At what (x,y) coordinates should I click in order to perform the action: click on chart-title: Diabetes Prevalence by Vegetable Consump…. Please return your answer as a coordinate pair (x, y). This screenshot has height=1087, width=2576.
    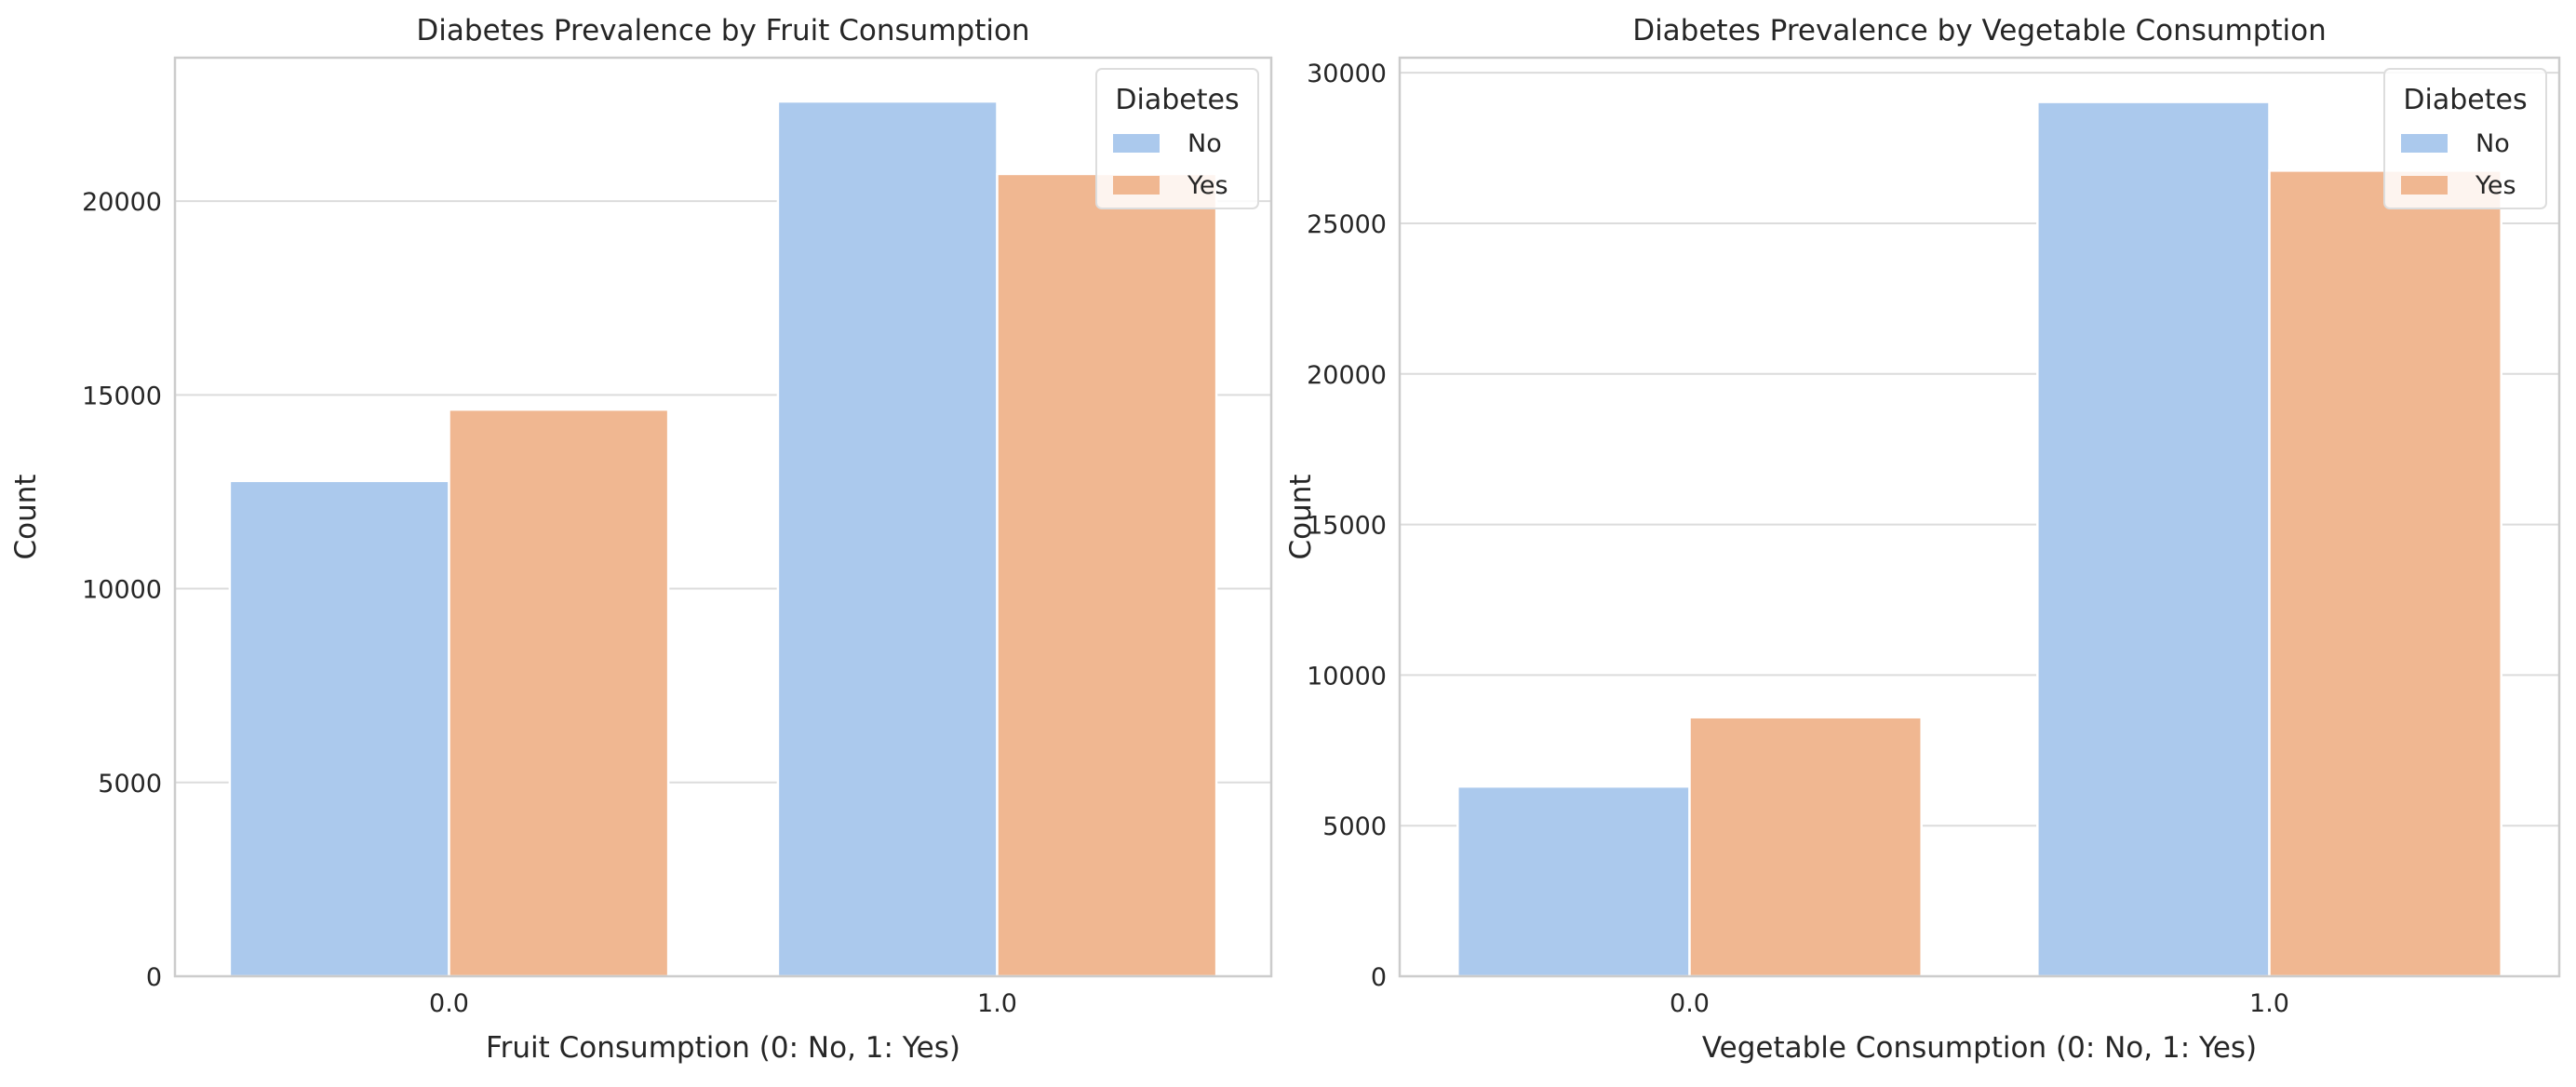
    Looking at the image, I should click on (1979, 31).